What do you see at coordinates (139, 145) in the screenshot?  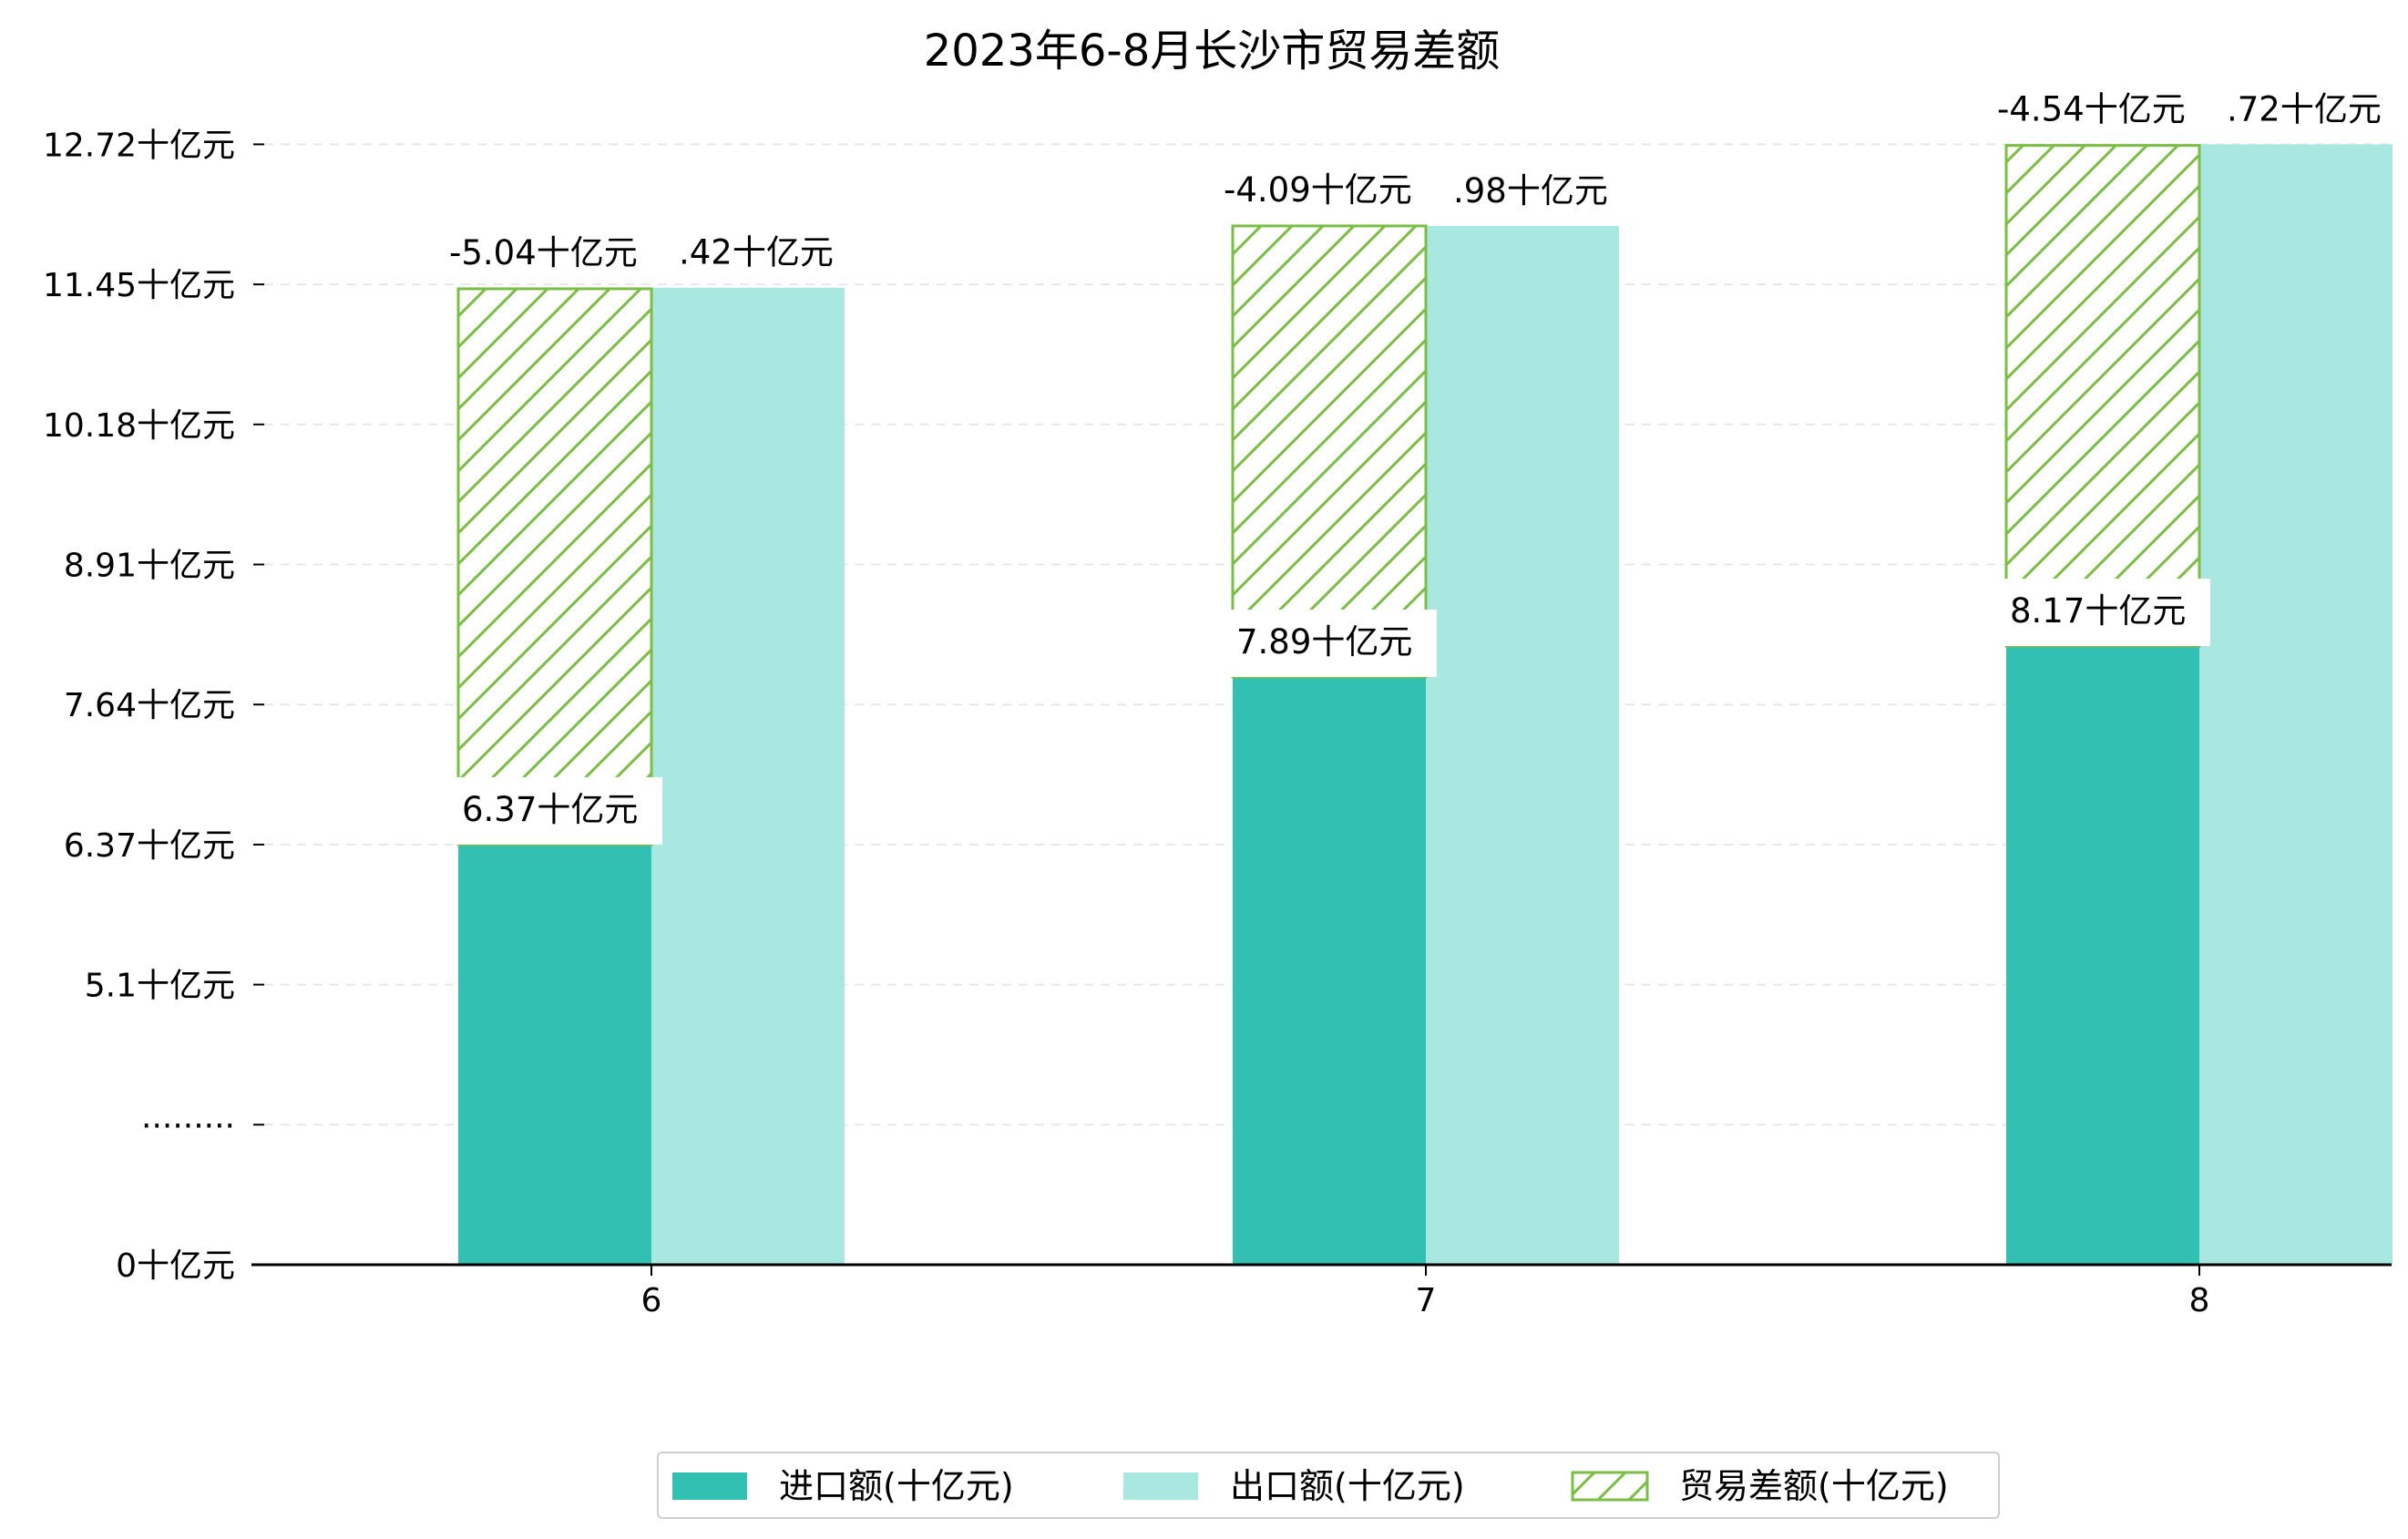 I see `y-tick-label: 12.72十亿元` at bounding box center [139, 145].